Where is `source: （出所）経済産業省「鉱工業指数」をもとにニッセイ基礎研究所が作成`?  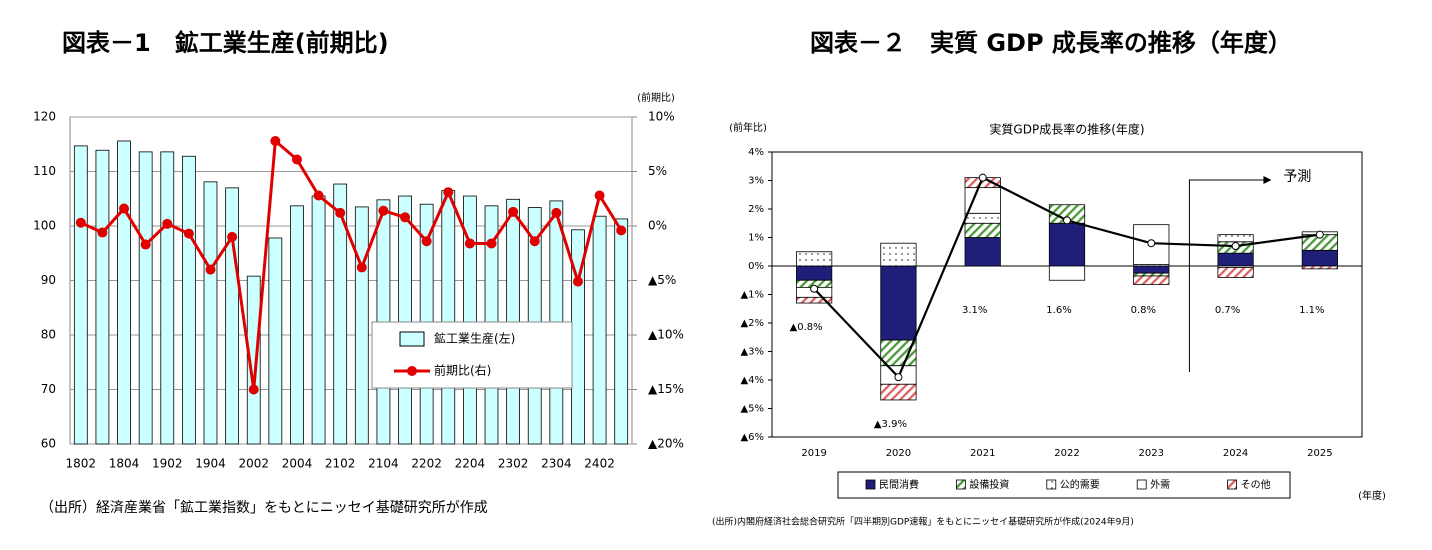 source: （出所）経済産業省「鉱工業指数」をもとにニッセイ基礎研究所が作成 is located at coordinates (264, 507).